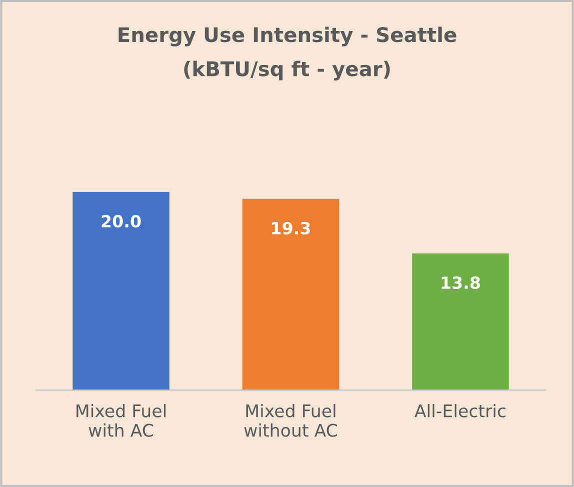 The image size is (574, 487). I want to click on x-tick-label: Mixed Fuel without AC, so click(291, 420).